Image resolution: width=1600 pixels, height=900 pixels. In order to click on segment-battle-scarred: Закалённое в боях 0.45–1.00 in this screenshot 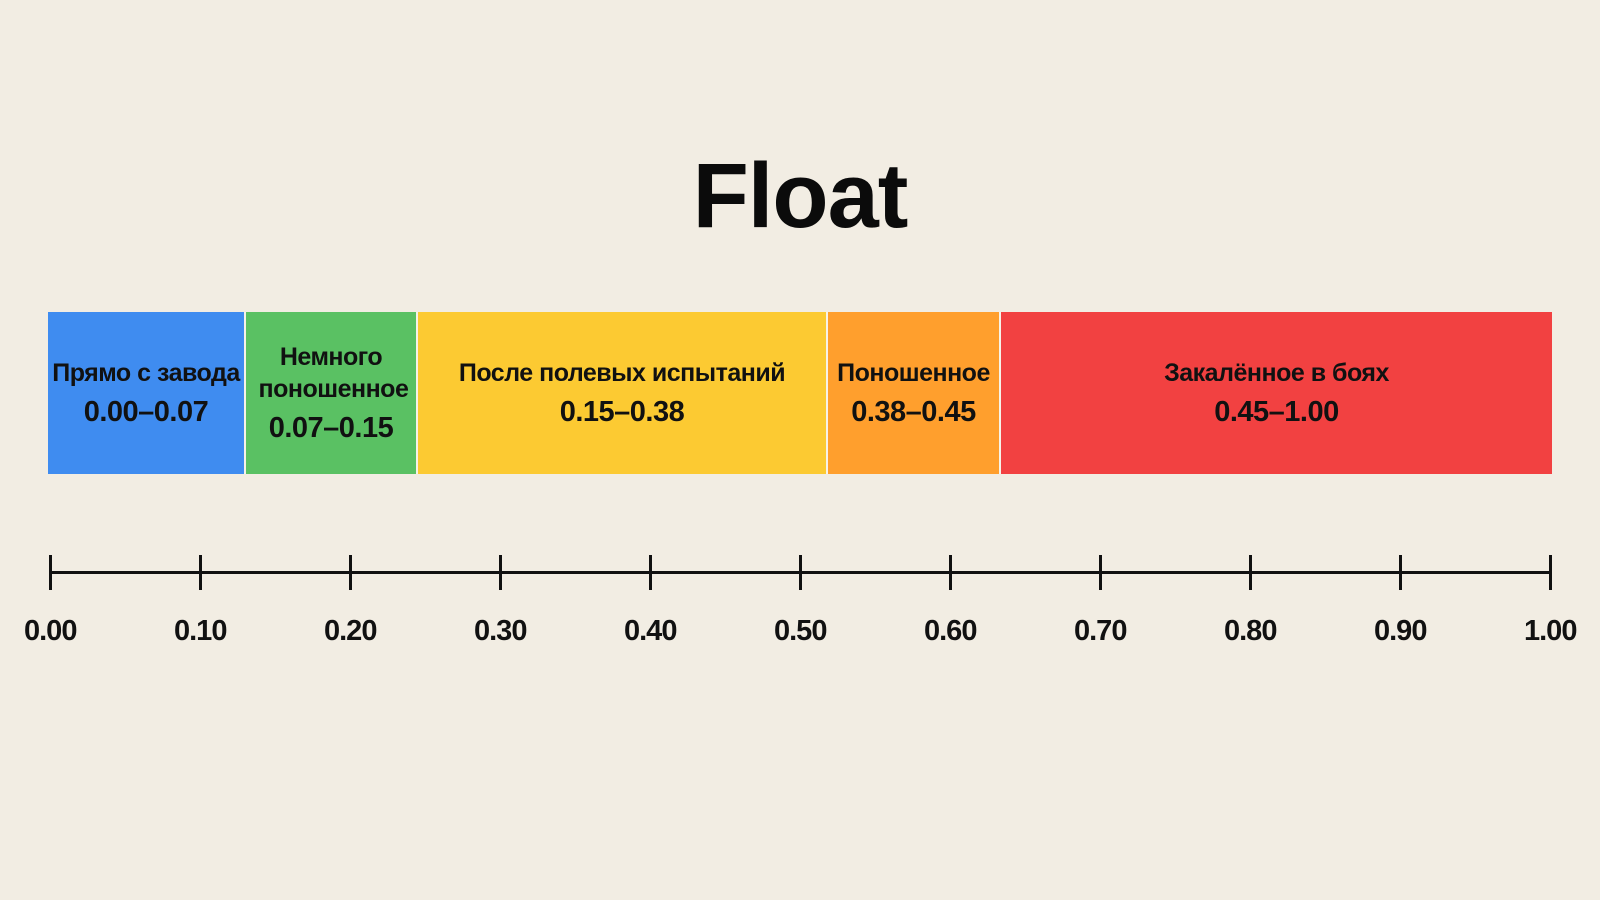, I will do `click(1275, 393)`.